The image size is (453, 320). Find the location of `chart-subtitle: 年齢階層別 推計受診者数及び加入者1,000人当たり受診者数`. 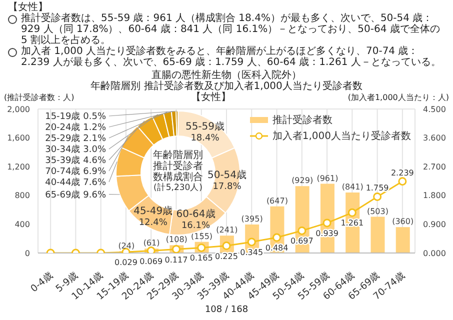

chart-subtitle: 年齢階層別 推計受診者数及び加入者1,000人当たり受診者数 is located at coordinates (227, 86).